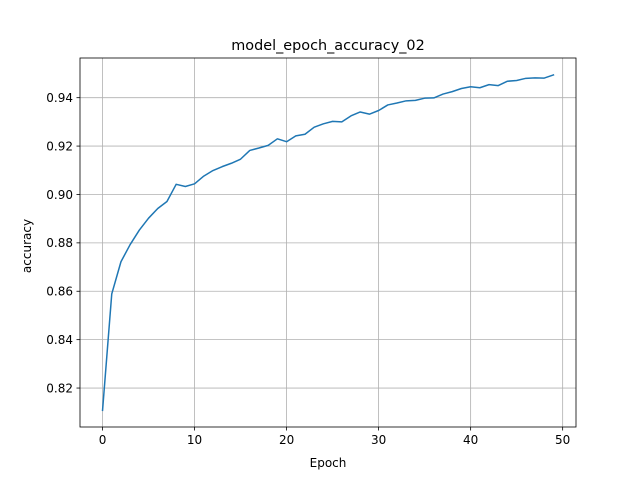  I want to click on x-axis-ticks: 0 10 20 30 40 50, so click(334, 437).